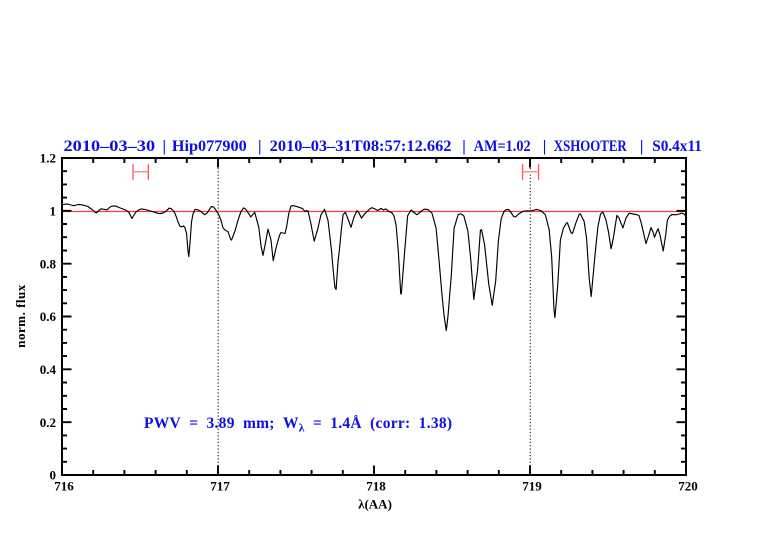 The image size is (782, 542). Describe the element at coordinates (48, 158) in the screenshot. I see `svg-text: 1.2` at that location.